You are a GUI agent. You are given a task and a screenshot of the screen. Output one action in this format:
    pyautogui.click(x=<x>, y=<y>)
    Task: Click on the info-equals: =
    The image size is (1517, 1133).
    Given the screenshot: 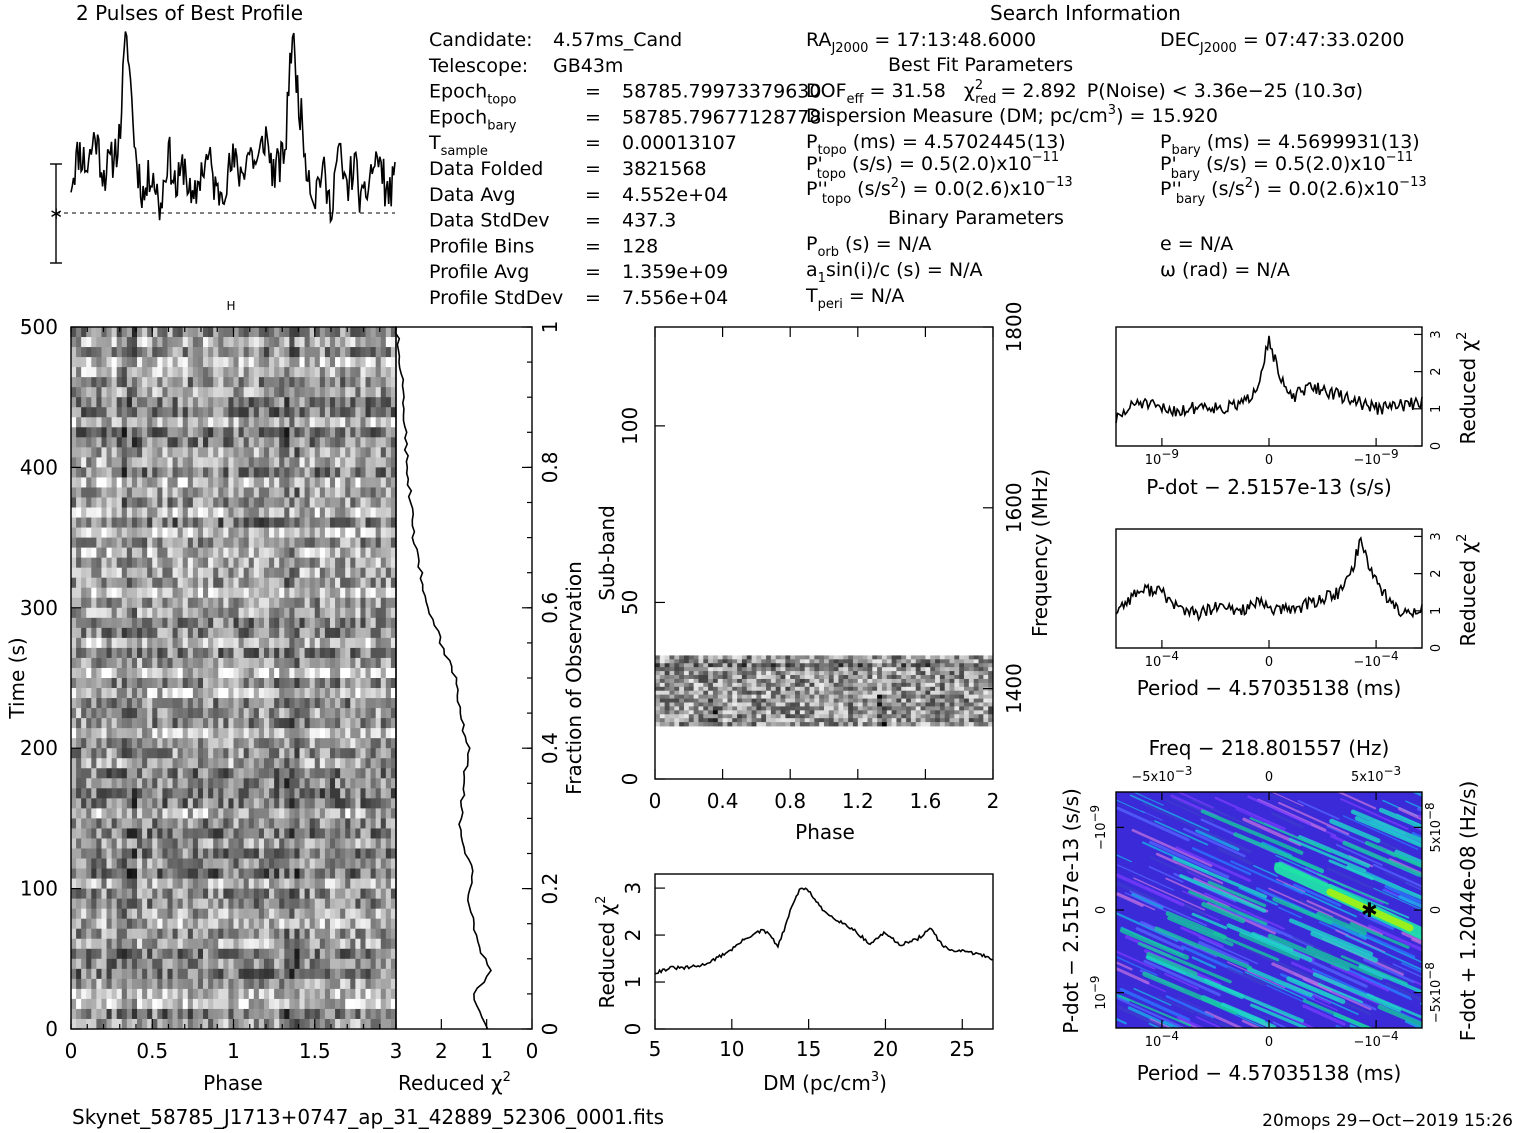 What is the action you would take?
    pyautogui.click(x=593, y=117)
    